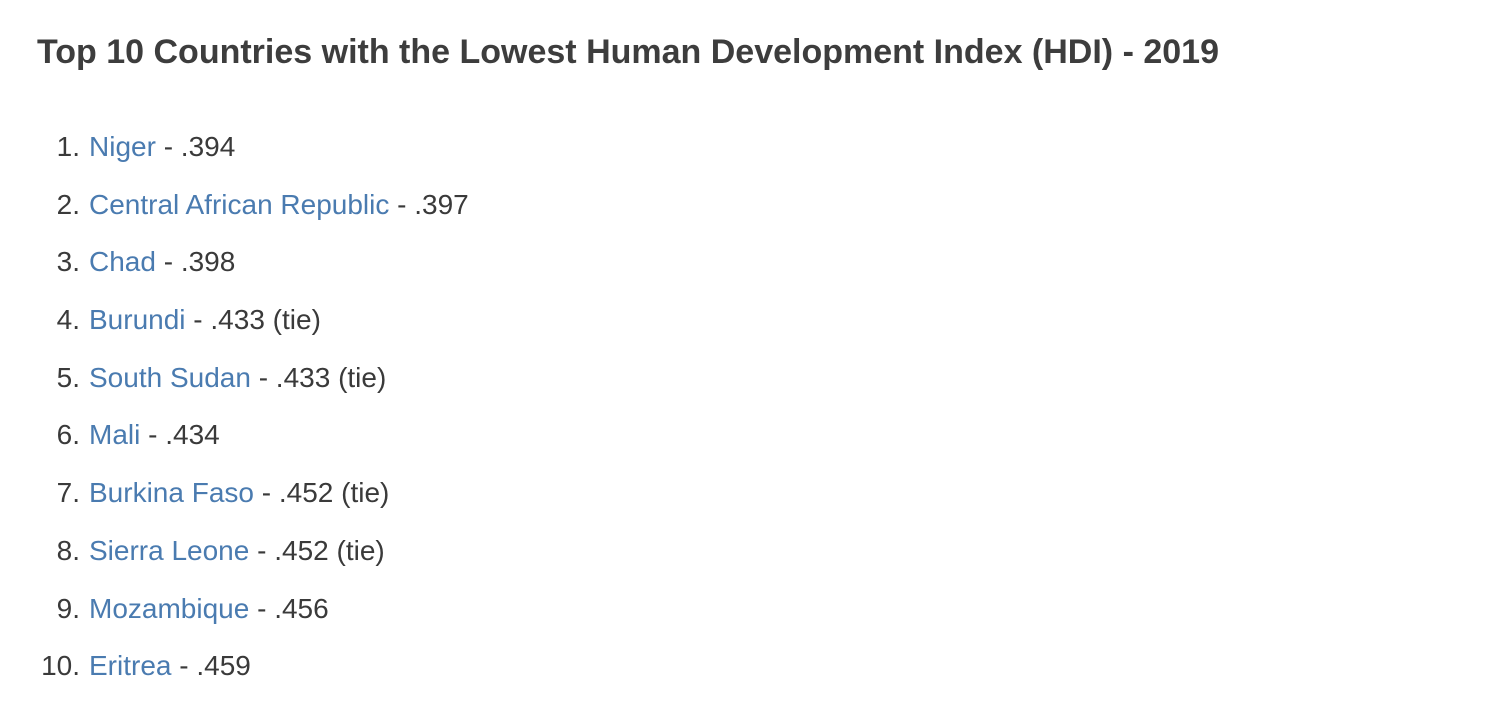  What do you see at coordinates (68, 146) in the screenshot?
I see `list-item-rank: 1.` at bounding box center [68, 146].